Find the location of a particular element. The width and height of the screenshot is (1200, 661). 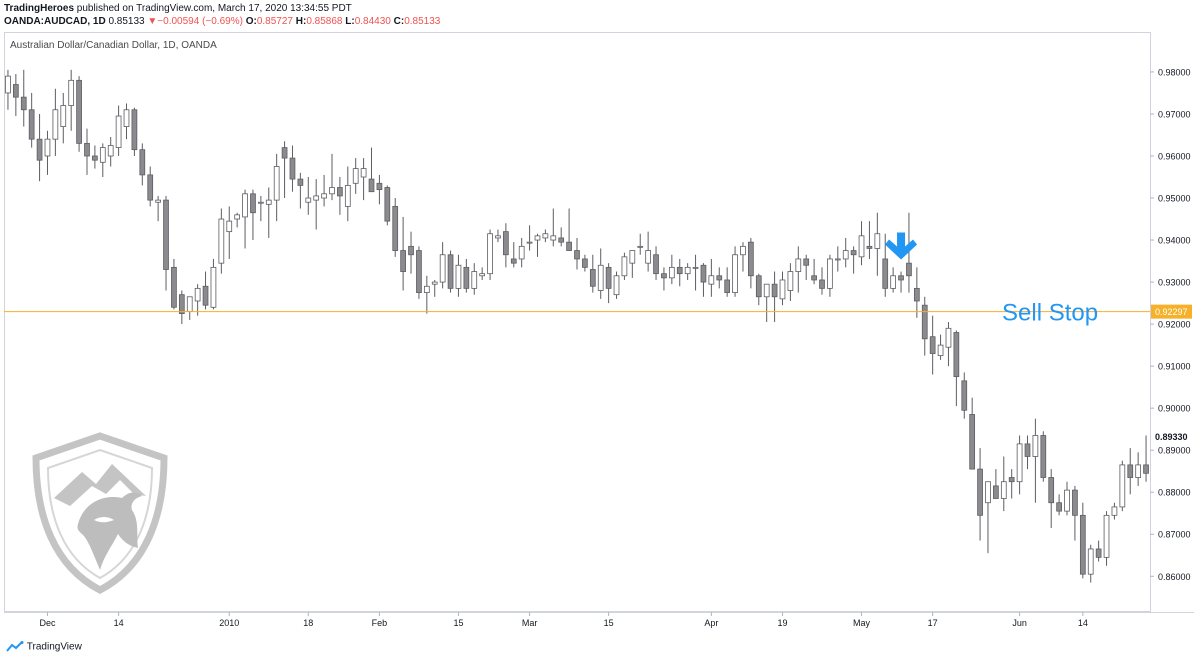

sell-stop-annotation: Sell Stop is located at coordinates (1050, 313).